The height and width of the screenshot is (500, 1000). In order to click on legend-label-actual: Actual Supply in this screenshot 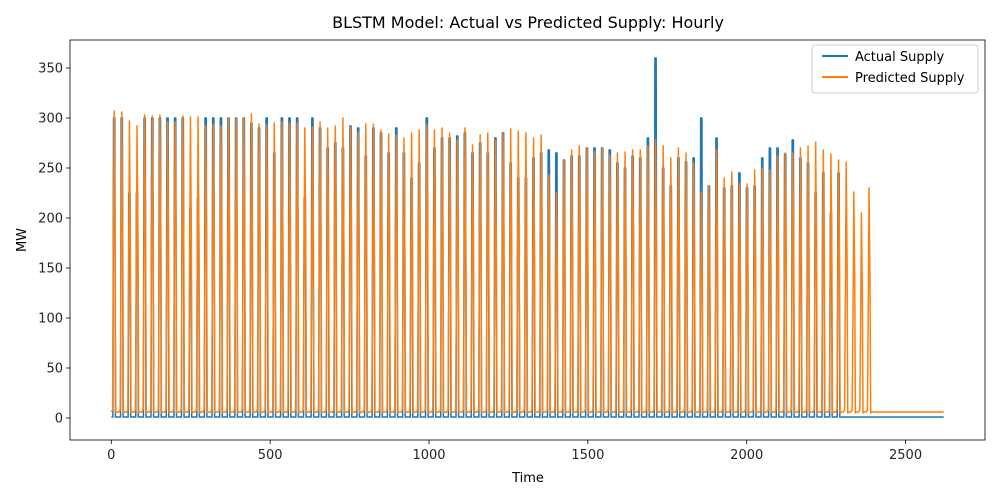, I will do `click(899, 57)`.